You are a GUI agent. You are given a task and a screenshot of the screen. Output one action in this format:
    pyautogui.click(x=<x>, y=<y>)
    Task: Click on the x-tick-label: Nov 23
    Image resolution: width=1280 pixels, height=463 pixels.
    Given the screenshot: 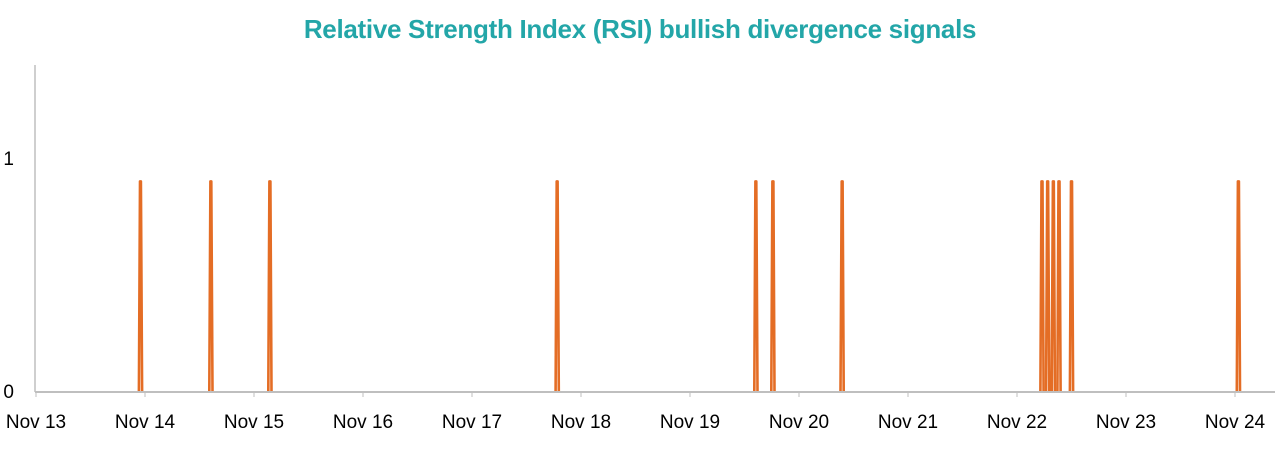 What is the action you would take?
    pyautogui.click(x=1126, y=422)
    